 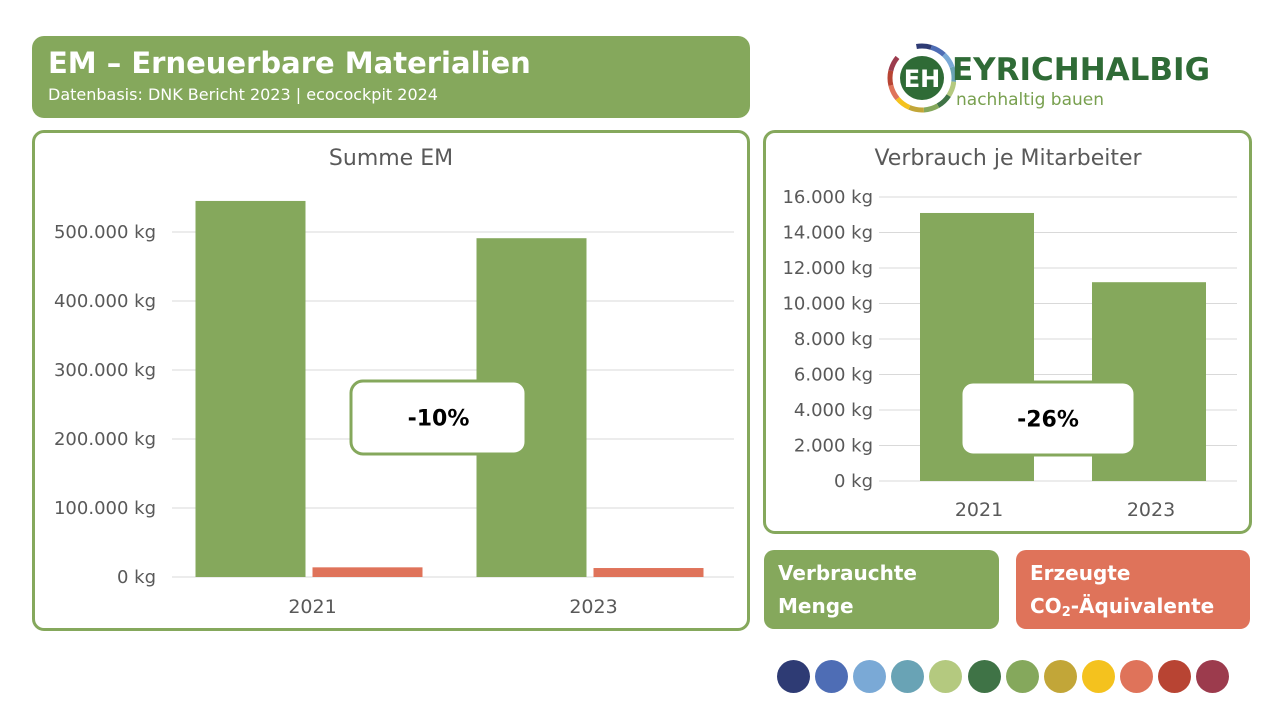 I want to click on change-badge-label: -26%, so click(x=1048, y=420).